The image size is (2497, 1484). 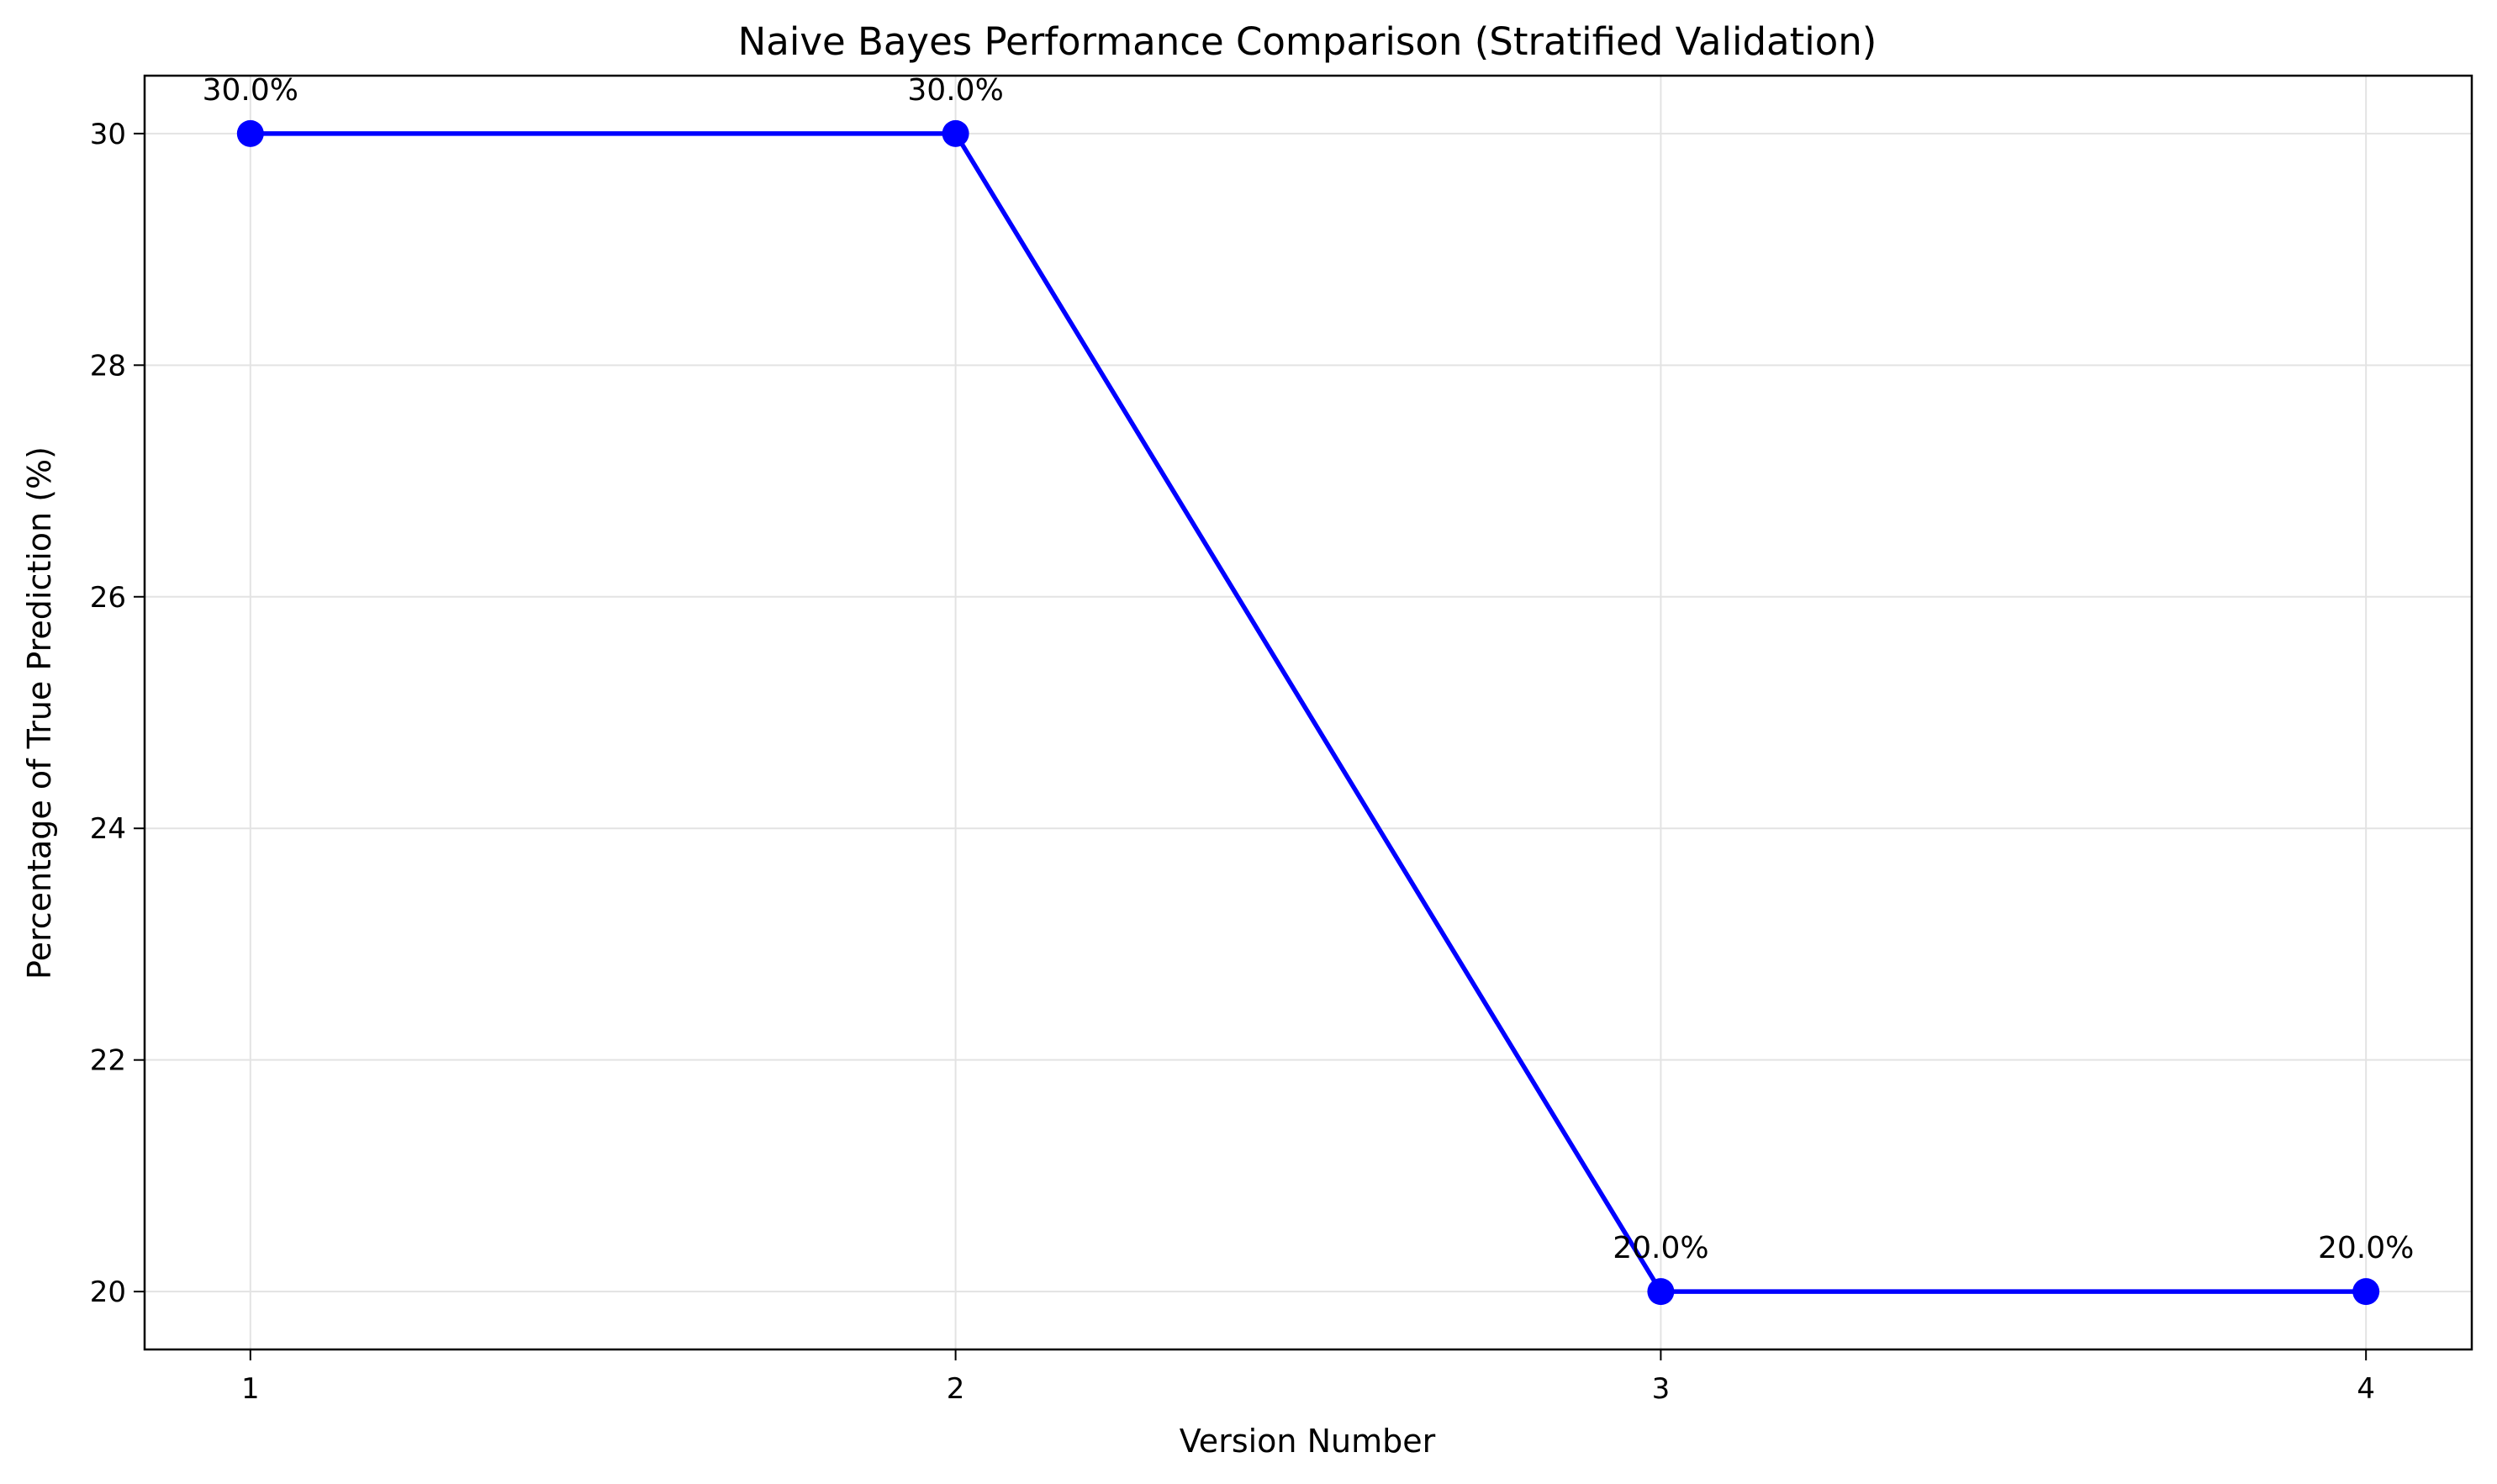 I want to click on x-tick-label-1: 2, so click(x=956, y=1389).